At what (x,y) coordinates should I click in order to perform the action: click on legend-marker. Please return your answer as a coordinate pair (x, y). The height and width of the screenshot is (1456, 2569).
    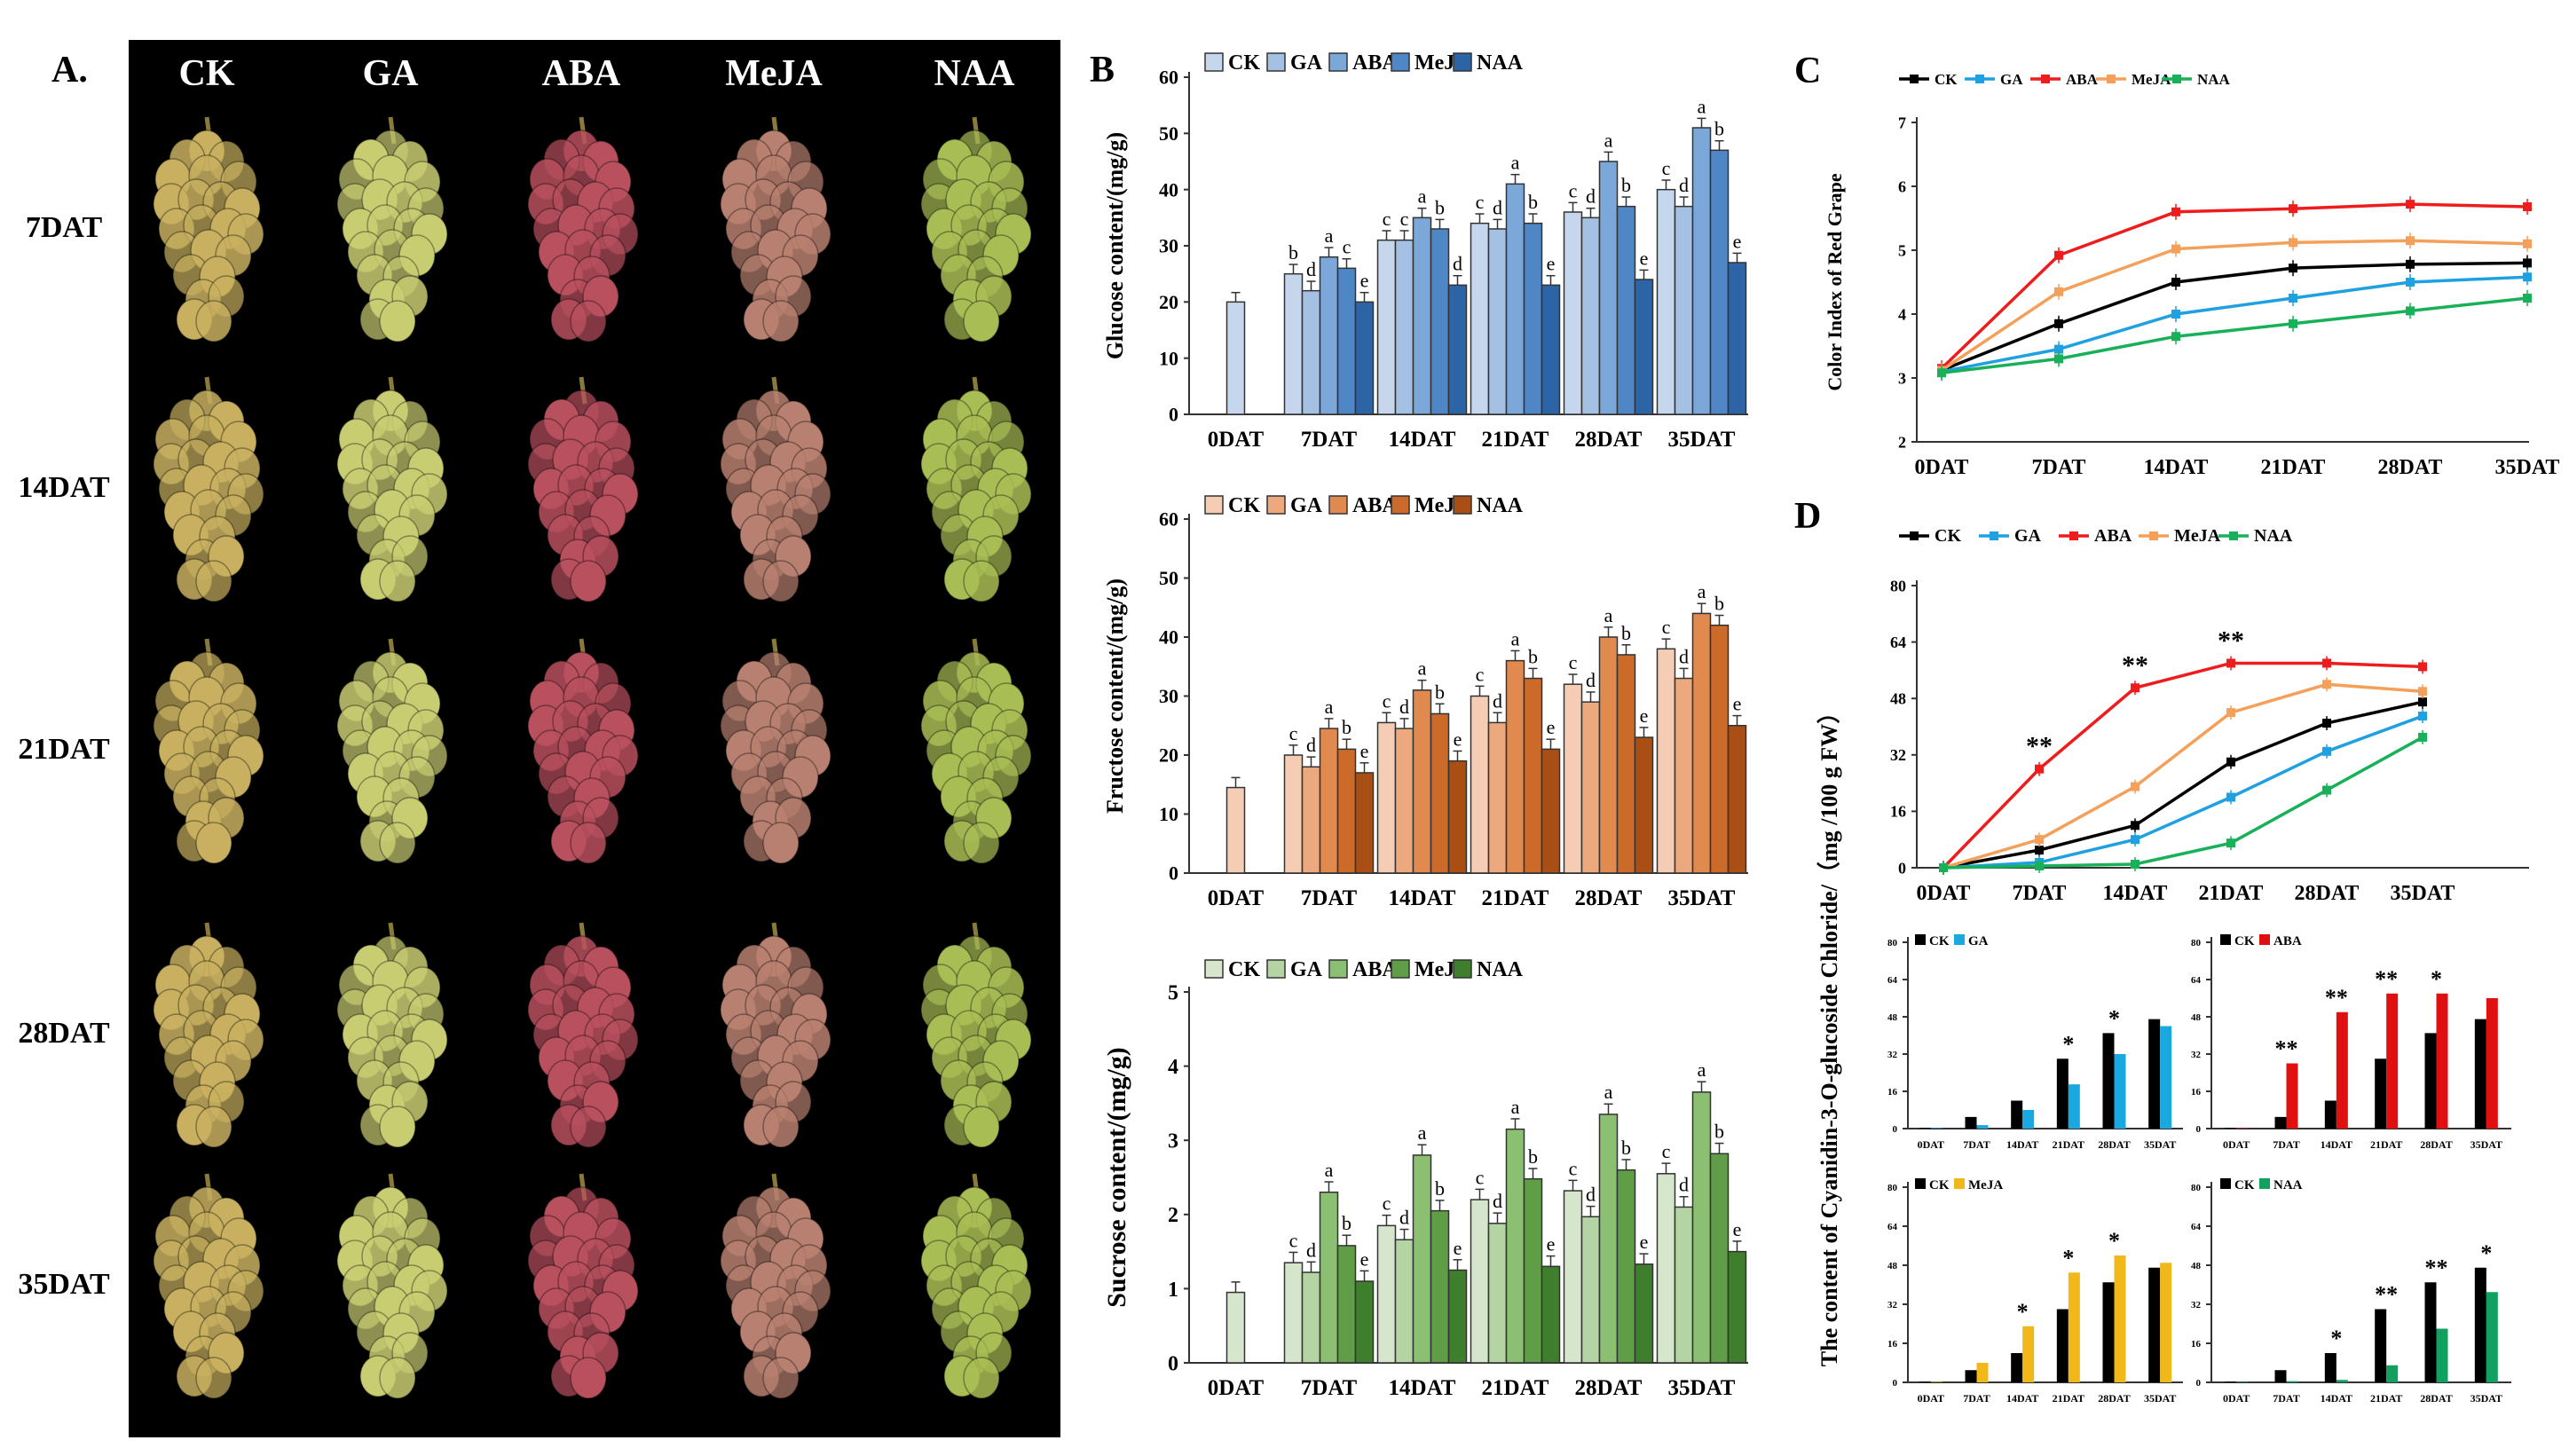
    Looking at the image, I should click on (2073, 535).